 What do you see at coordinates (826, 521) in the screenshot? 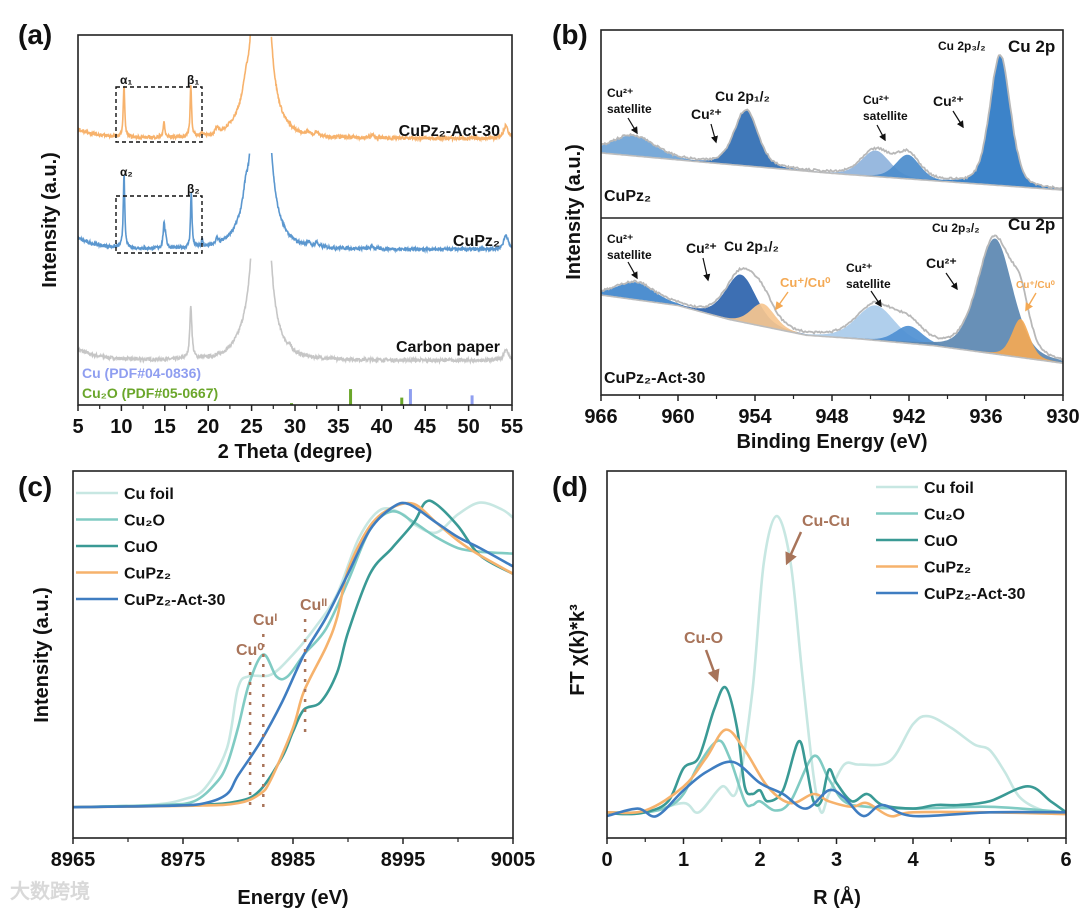
I see `annotation-cu-cu: Cu-Cu` at bounding box center [826, 521].